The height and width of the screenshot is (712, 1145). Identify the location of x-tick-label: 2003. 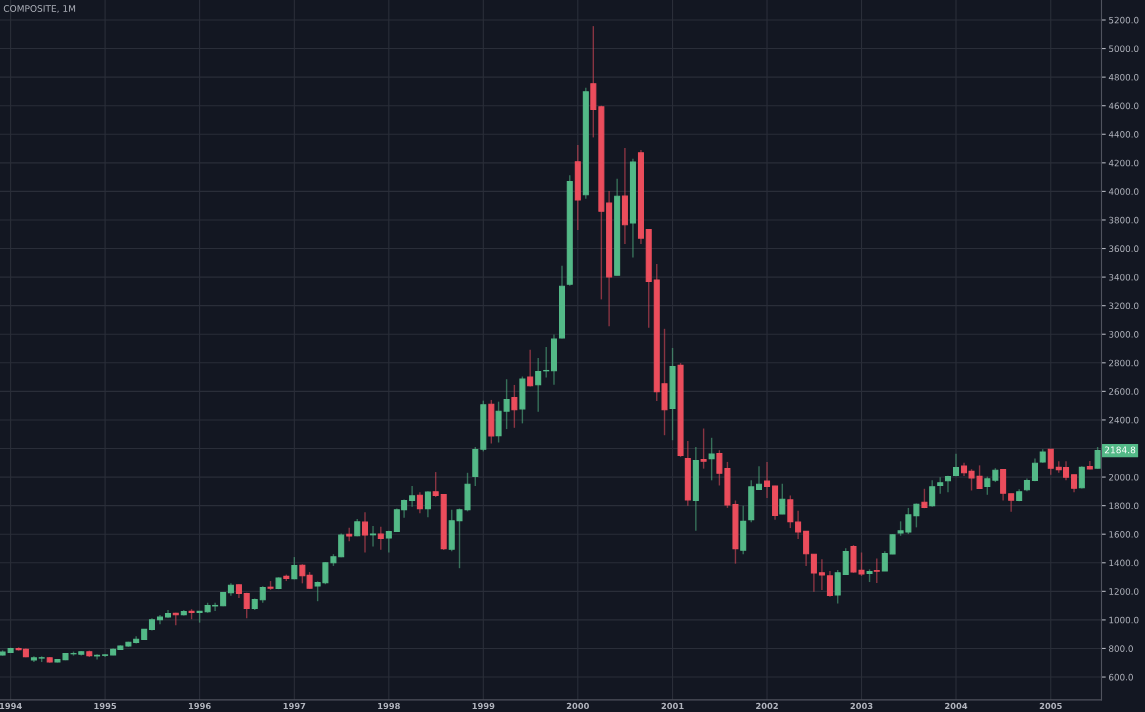
(861, 706).